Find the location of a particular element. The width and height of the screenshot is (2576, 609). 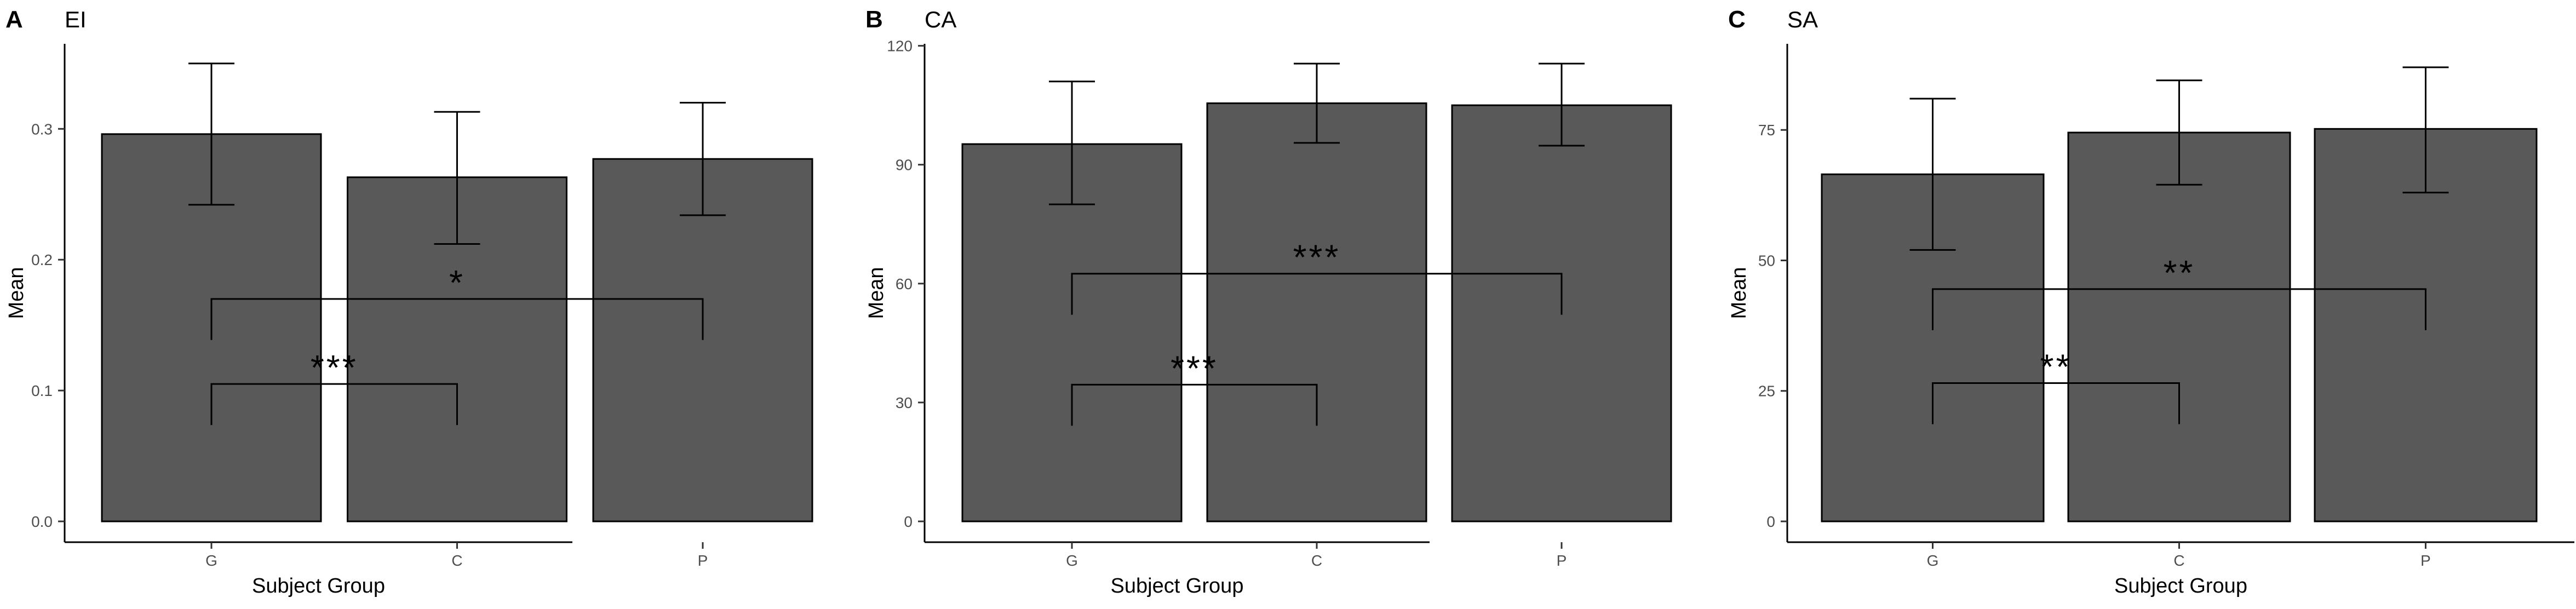

y-tick-label: 0.2 is located at coordinates (42, 259).